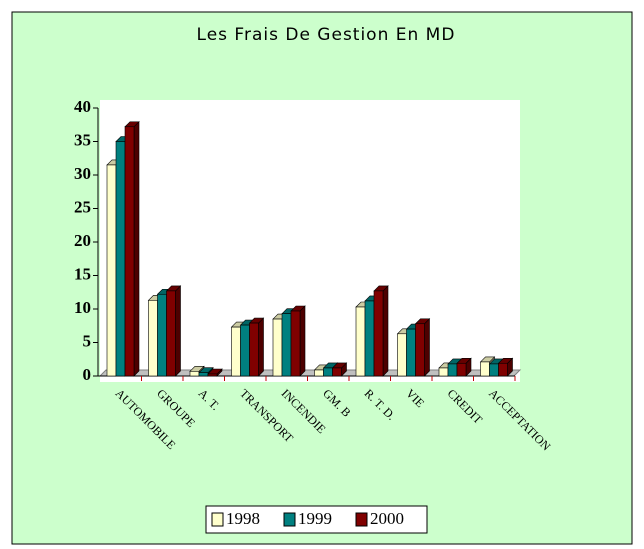 The width and height of the screenshot is (644, 549). I want to click on legend, so click(316, 519).